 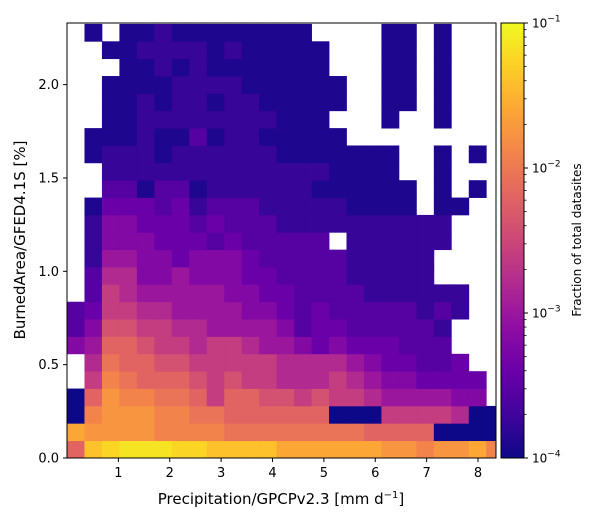 I want to click on y-axis-label: BurnedArea/GFED4.1S [%], so click(x=20, y=240).